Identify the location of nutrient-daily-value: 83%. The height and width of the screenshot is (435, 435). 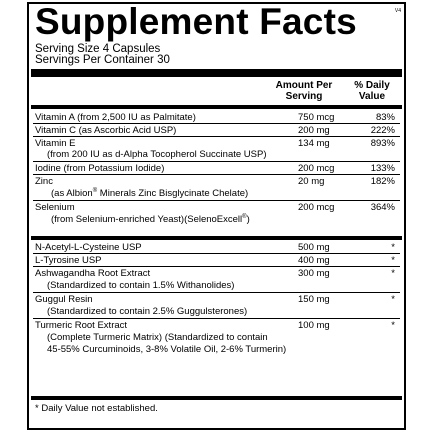
(385, 117).